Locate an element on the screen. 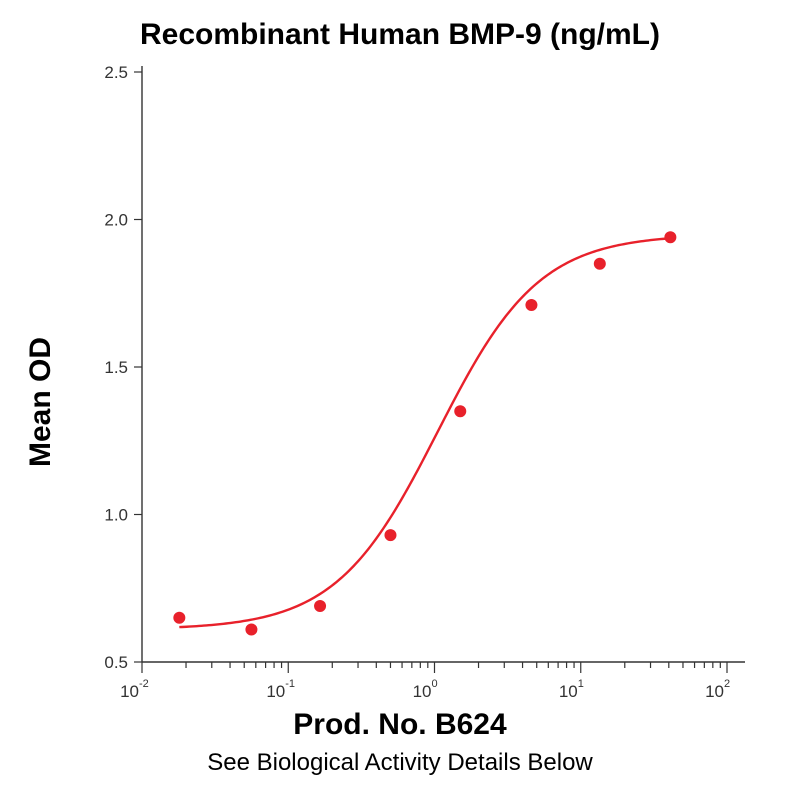 Image resolution: width=800 pixels, height=800 pixels. x-tick-label: 10 1 is located at coordinates (571, 689).